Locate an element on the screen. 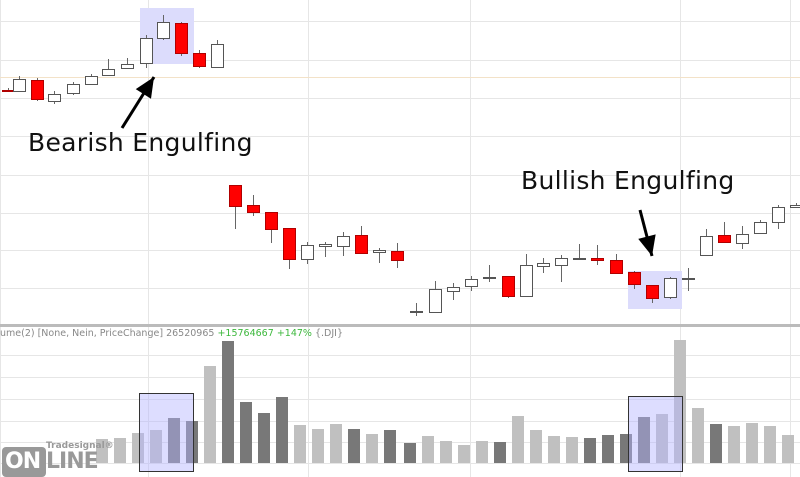  logo-on: ON is located at coordinates (23, 461).